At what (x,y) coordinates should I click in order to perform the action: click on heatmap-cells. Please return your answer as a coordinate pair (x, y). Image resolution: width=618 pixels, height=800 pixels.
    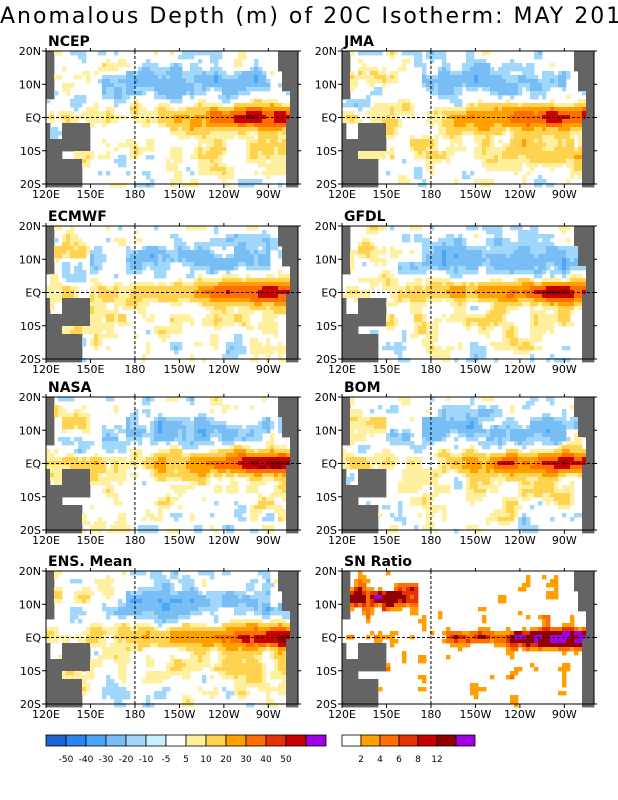
    Looking at the image, I should click on (172, 119).